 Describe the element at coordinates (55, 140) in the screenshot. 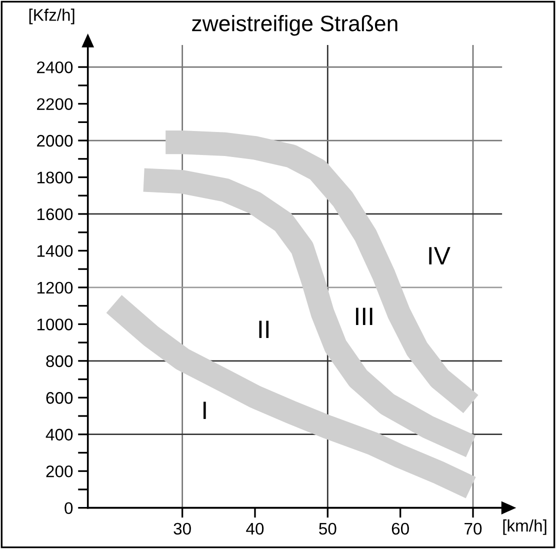

I see `y-tick-label: 2000` at that location.